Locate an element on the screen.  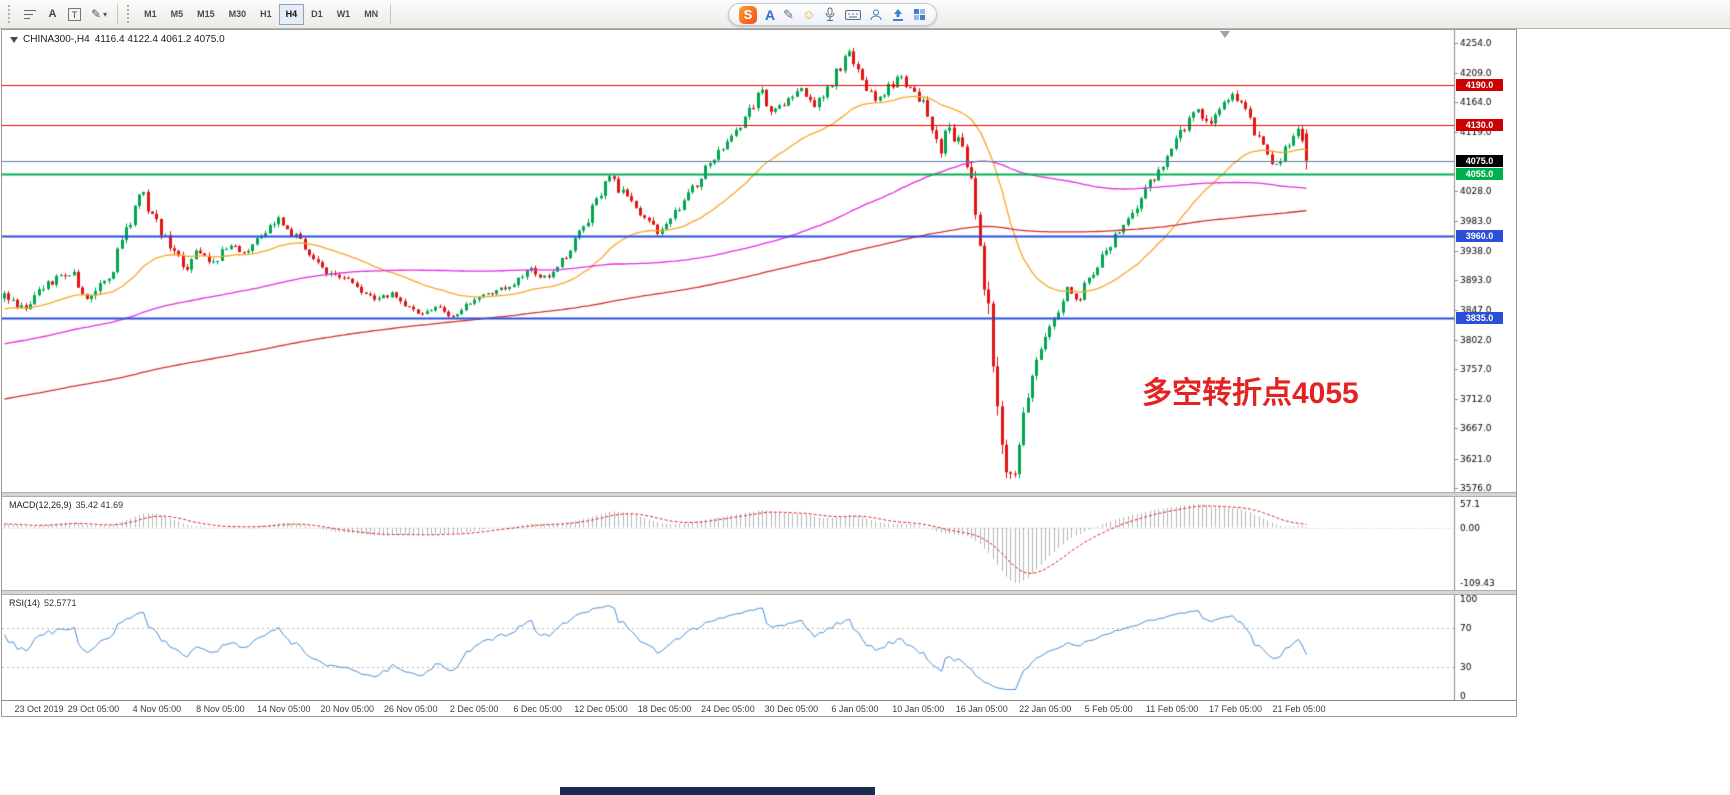
timeframe-m15: M15 is located at coordinates (206, 14).